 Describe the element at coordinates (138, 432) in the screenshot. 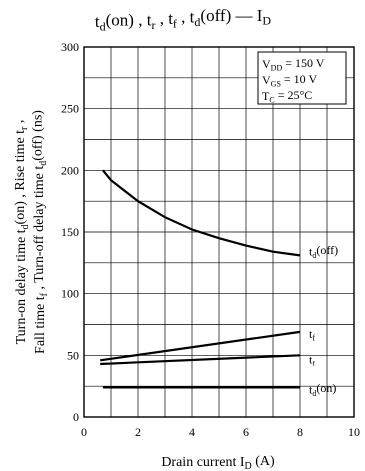

I see `x-tick-label: 2` at that location.